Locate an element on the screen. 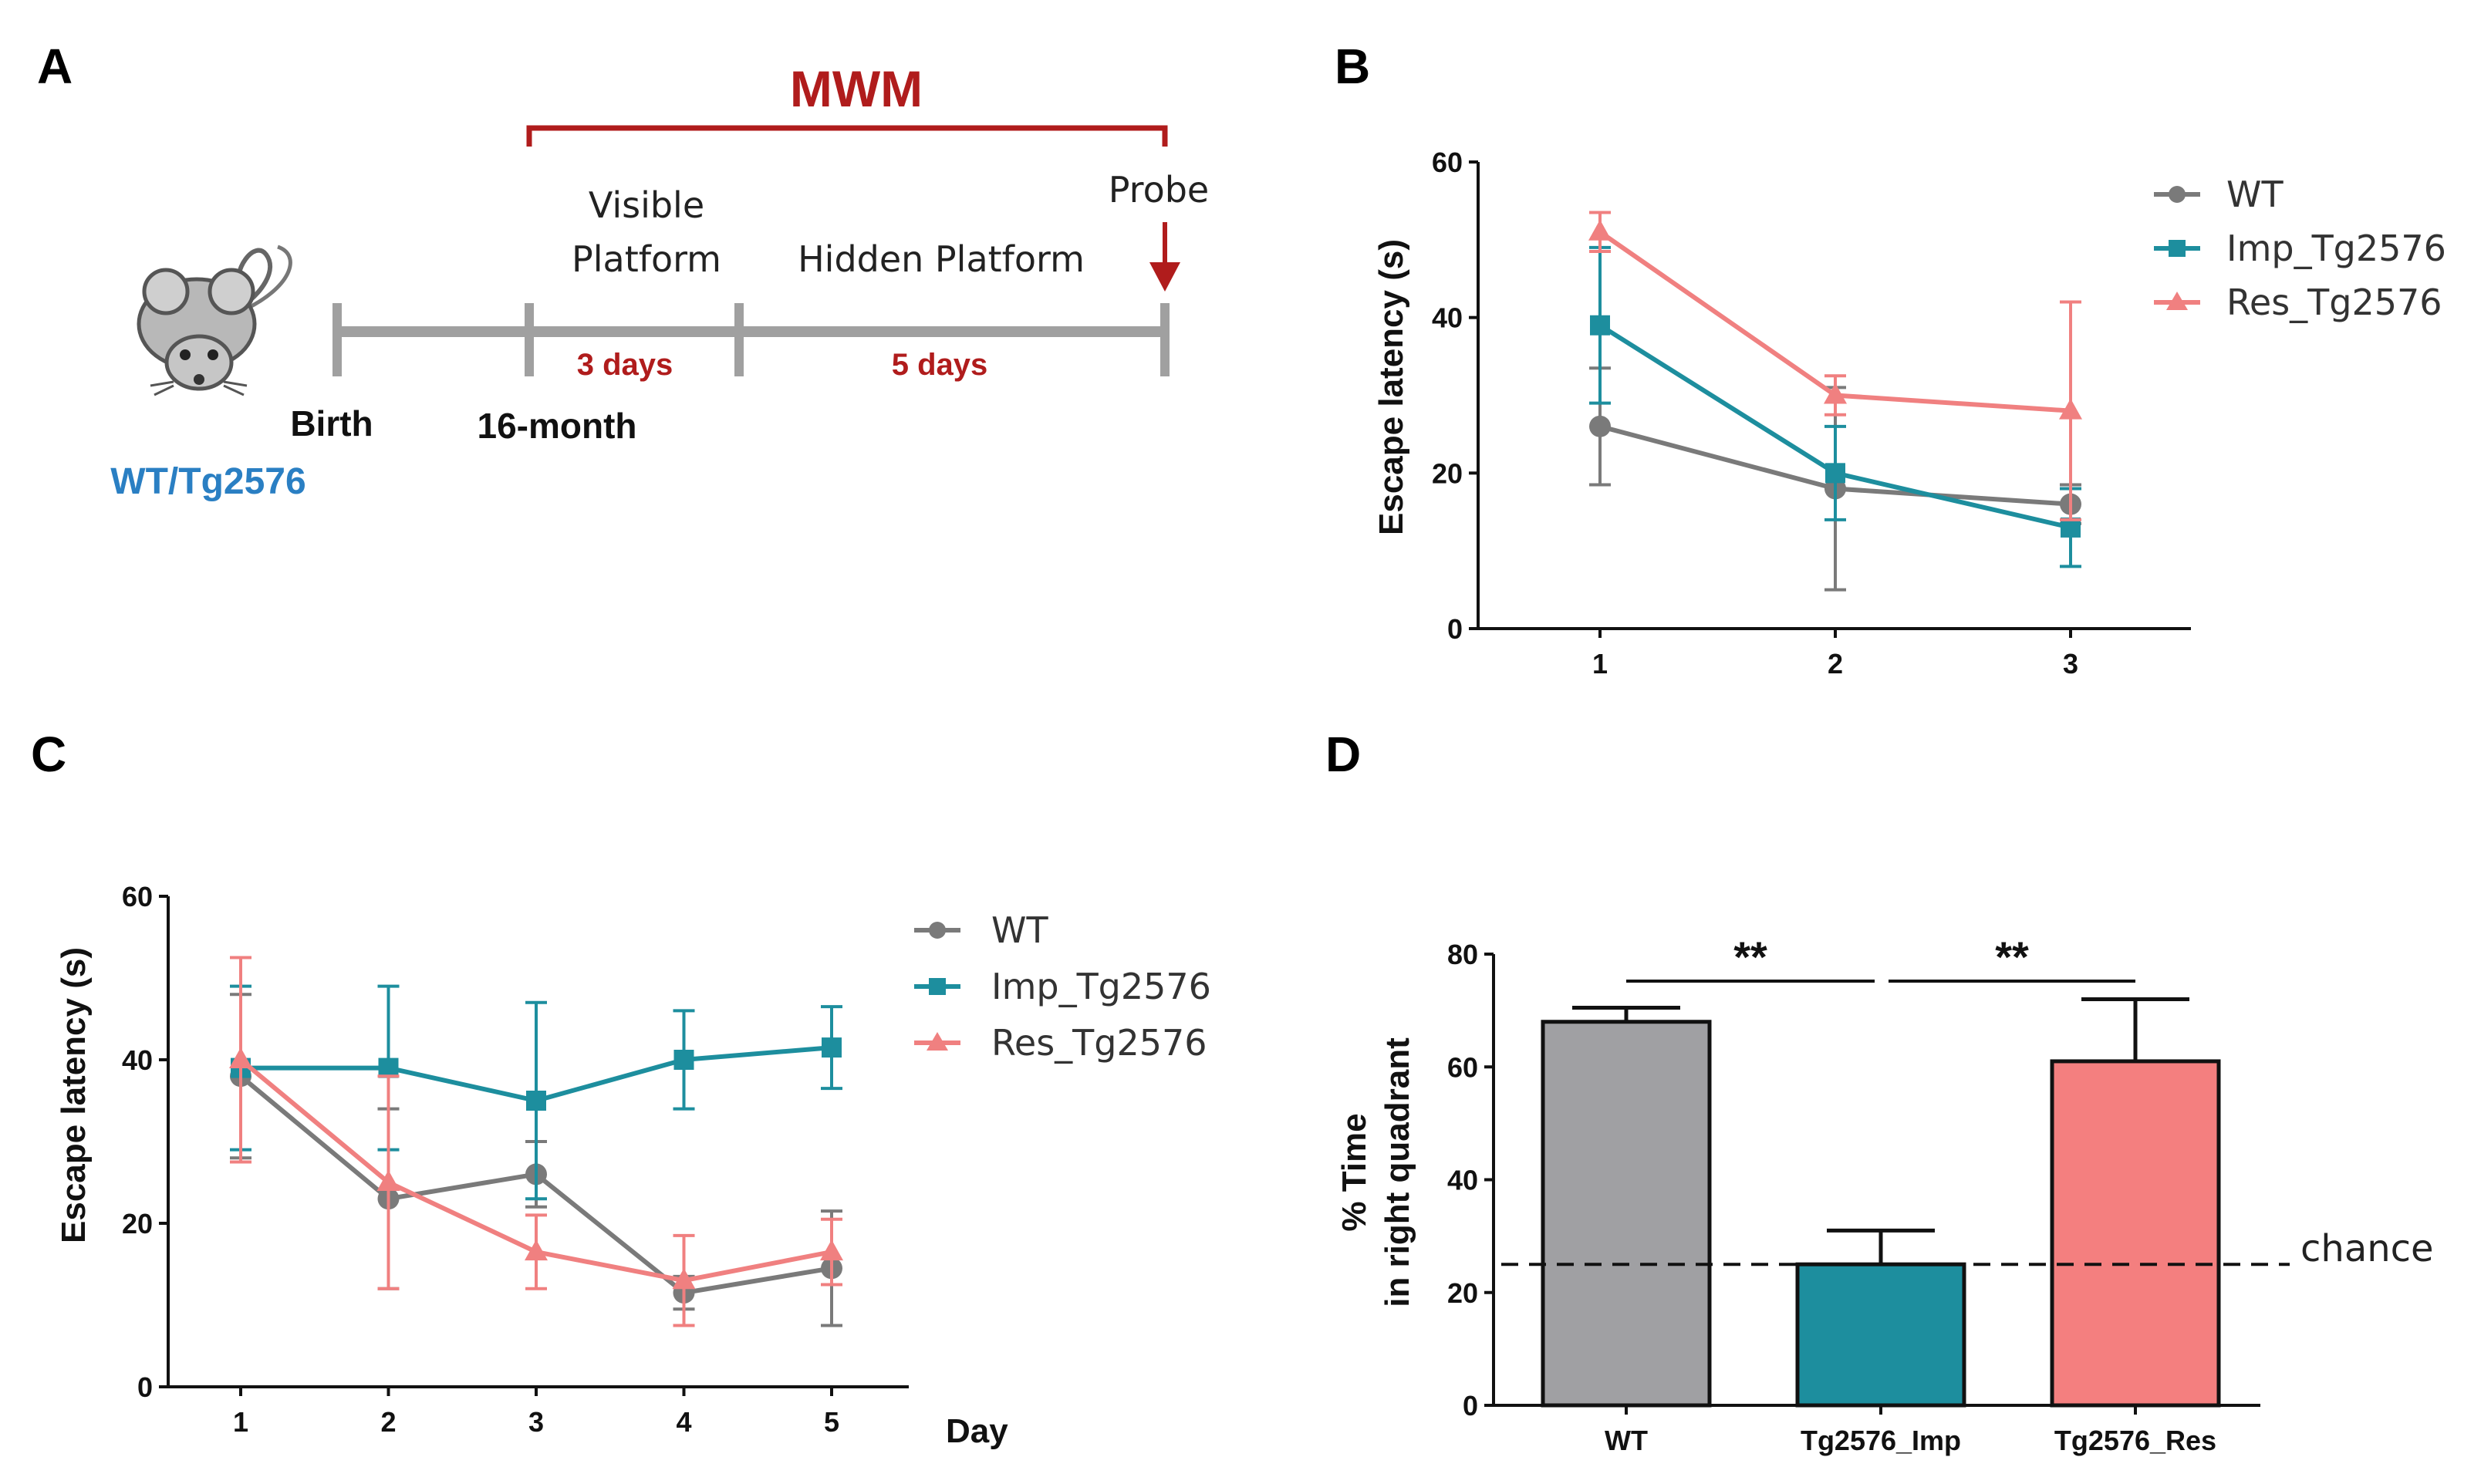  chart-c-xlabel: Day is located at coordinates (977, 1431).